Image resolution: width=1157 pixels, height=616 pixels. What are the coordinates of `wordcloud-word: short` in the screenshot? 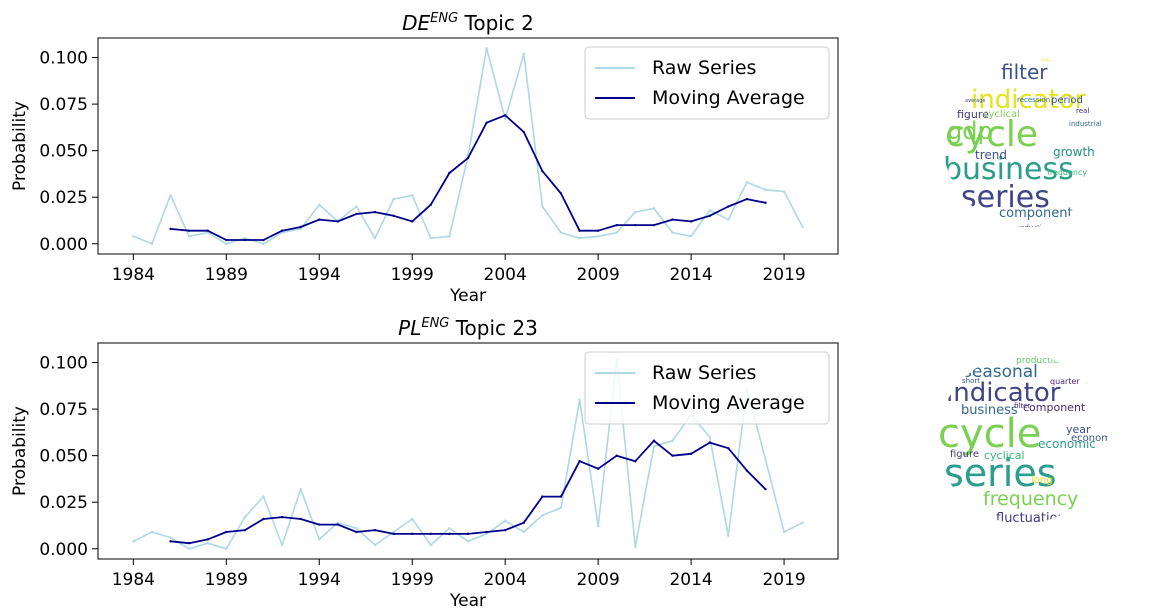 It's located at (971, 381).